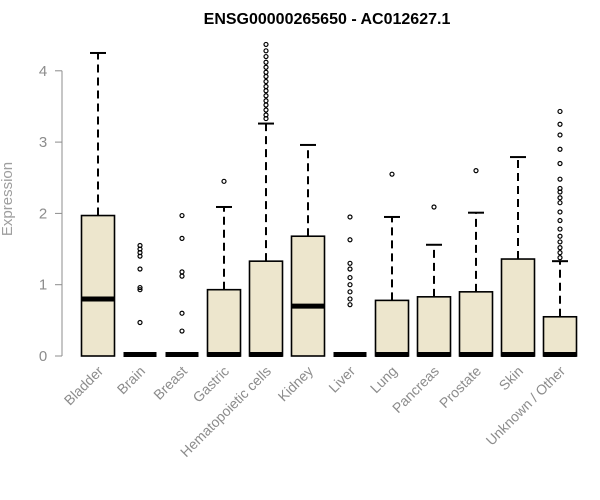 The height and width of the screenshot is (500, 600). What do you see at coordinates (43, 213) in the screenshot?
I see `y-tick-label: 2` at bounding box center [43, 213].